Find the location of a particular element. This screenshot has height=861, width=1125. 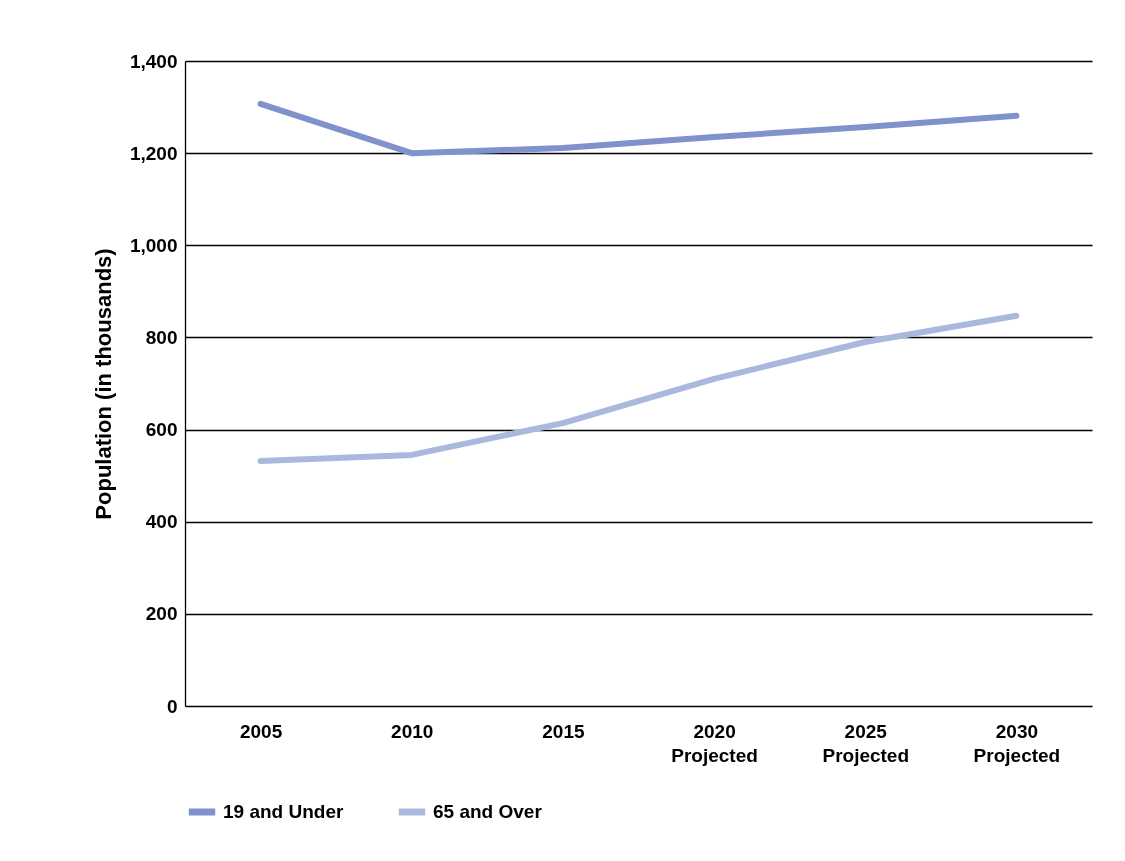

y-tick-label: 200 is located at coordinates (161, 614).